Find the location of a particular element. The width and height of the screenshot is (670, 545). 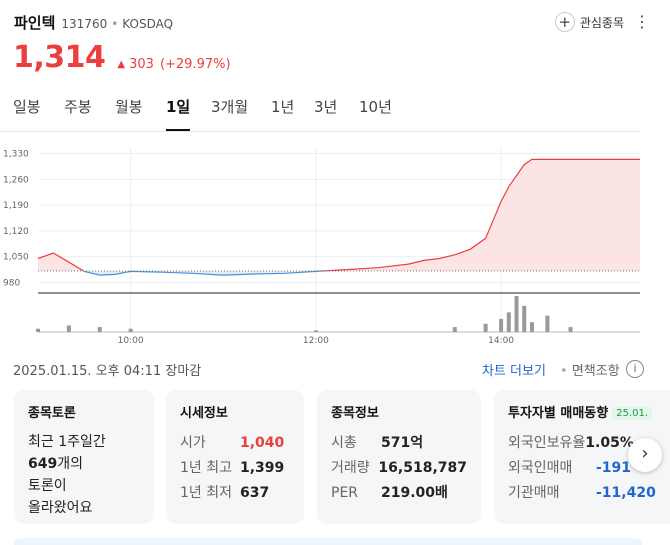

investor-trend-label: 투자자별 매매동향 is located at coordinates (558, 413).